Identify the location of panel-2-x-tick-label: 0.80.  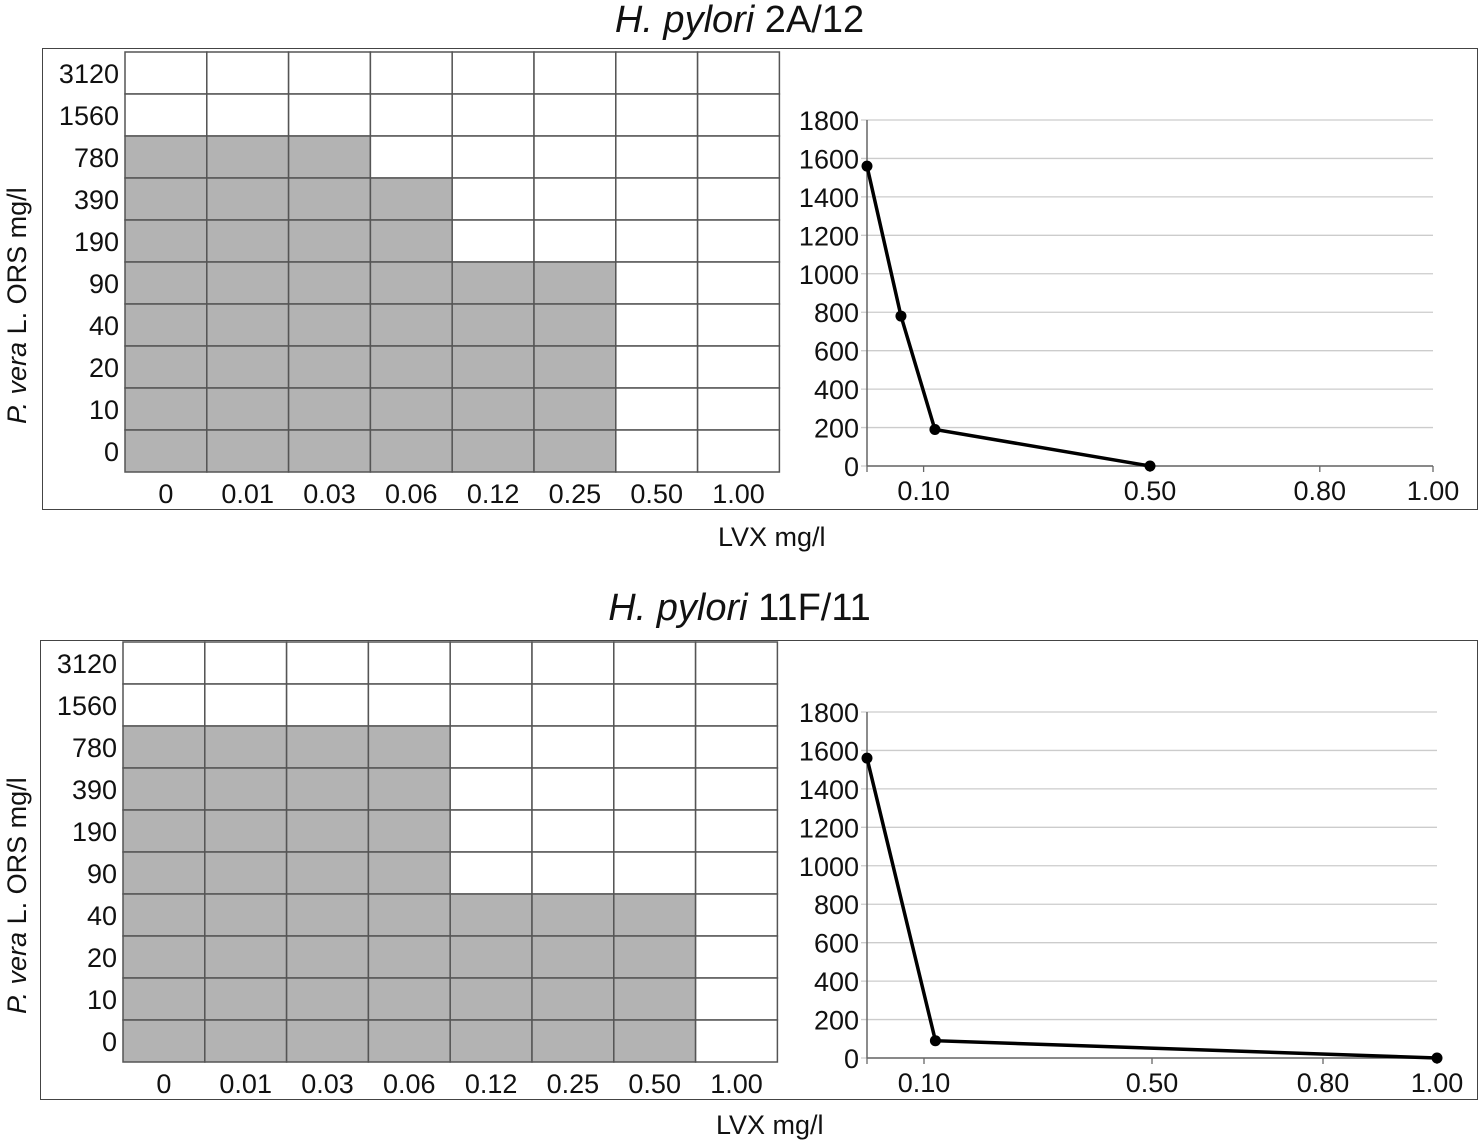
(1323, 1083).